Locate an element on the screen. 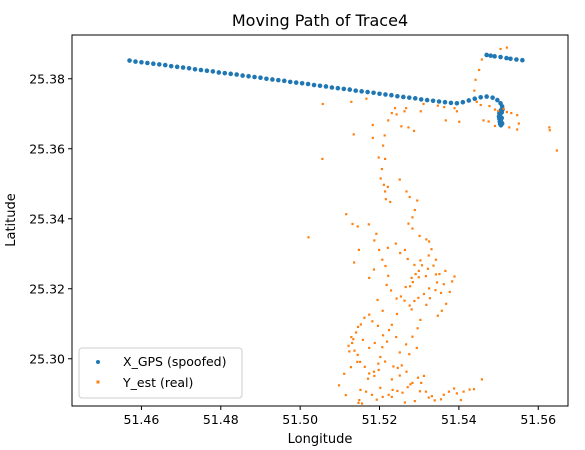 The width and height of the screenshot is (585, 450). y-tick-label: 25.30 is located at coordinates (47, 358).